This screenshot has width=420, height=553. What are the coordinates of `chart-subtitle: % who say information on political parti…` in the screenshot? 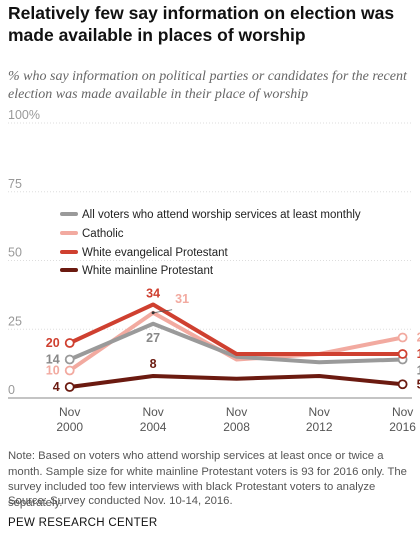 It's located at (207, 85).